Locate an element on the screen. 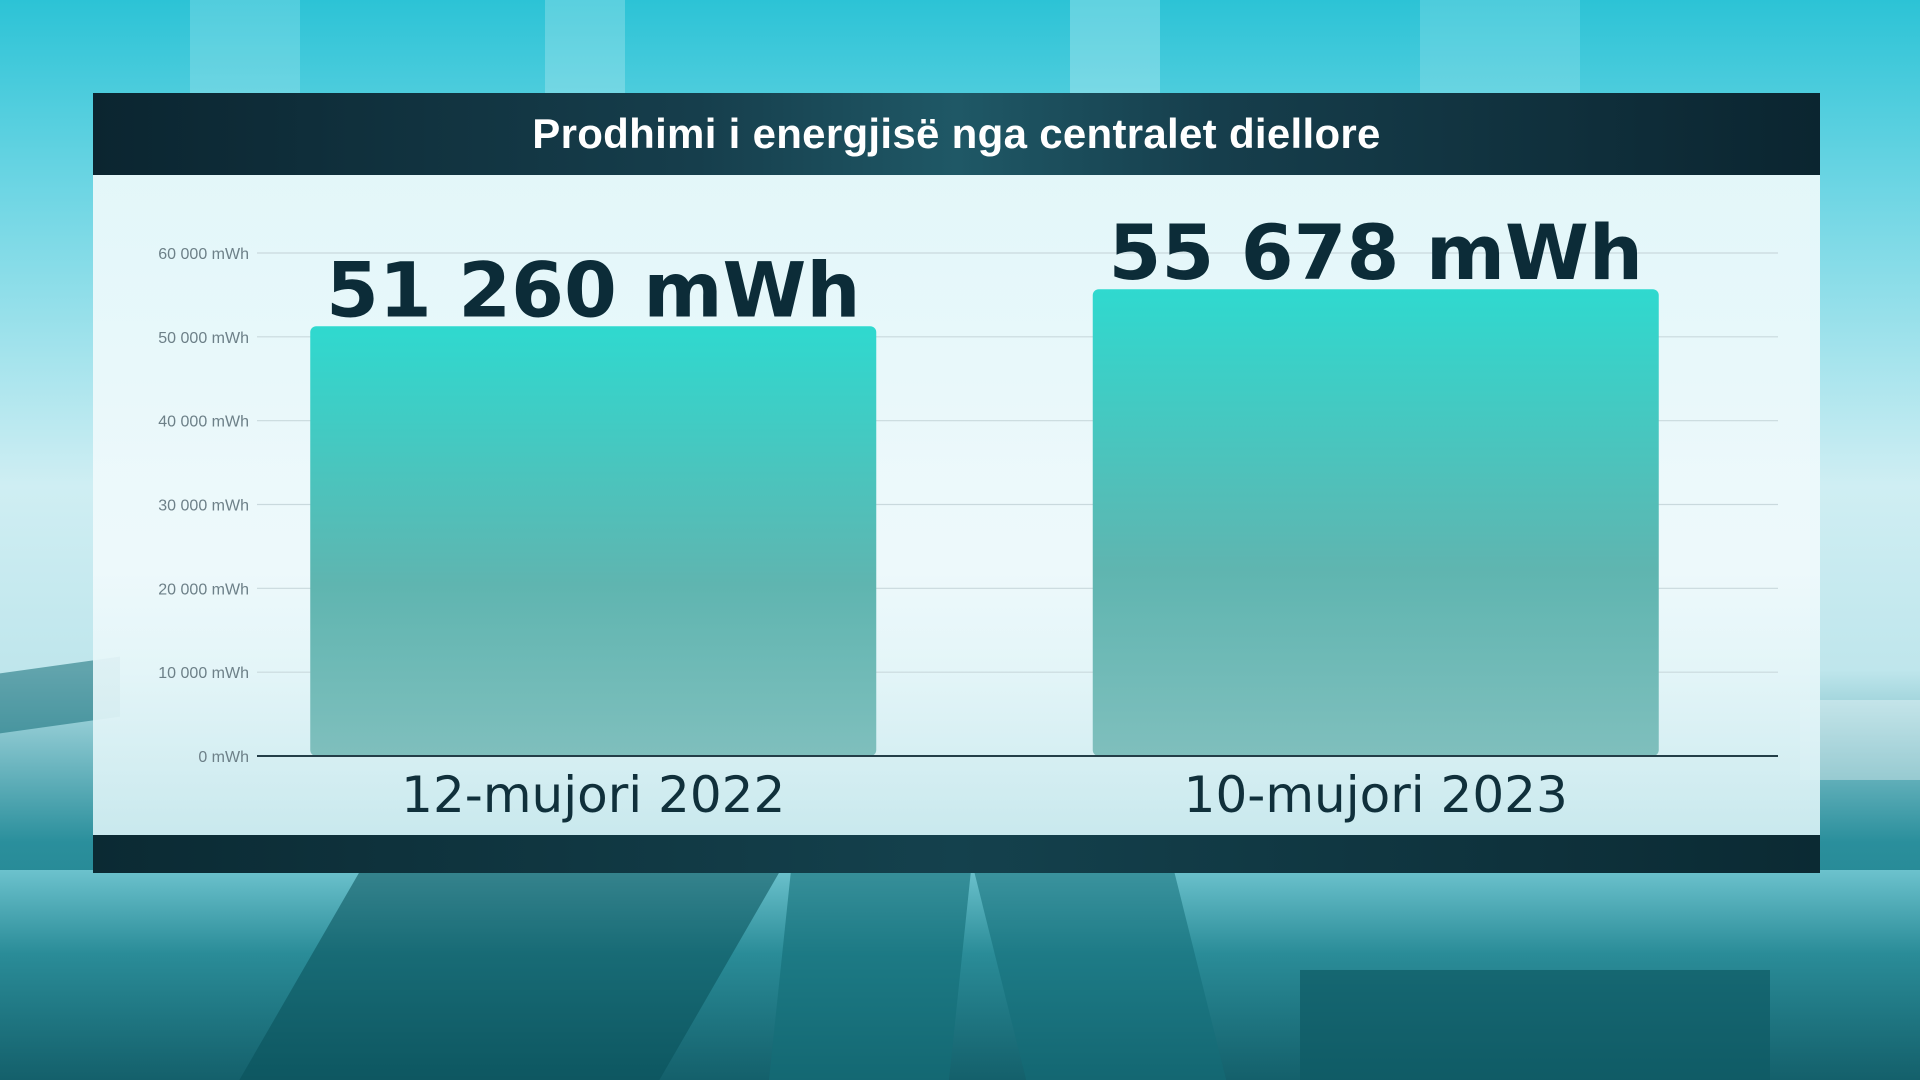  y-tick-label: 0 mWh is located at coordinates (223, 757).